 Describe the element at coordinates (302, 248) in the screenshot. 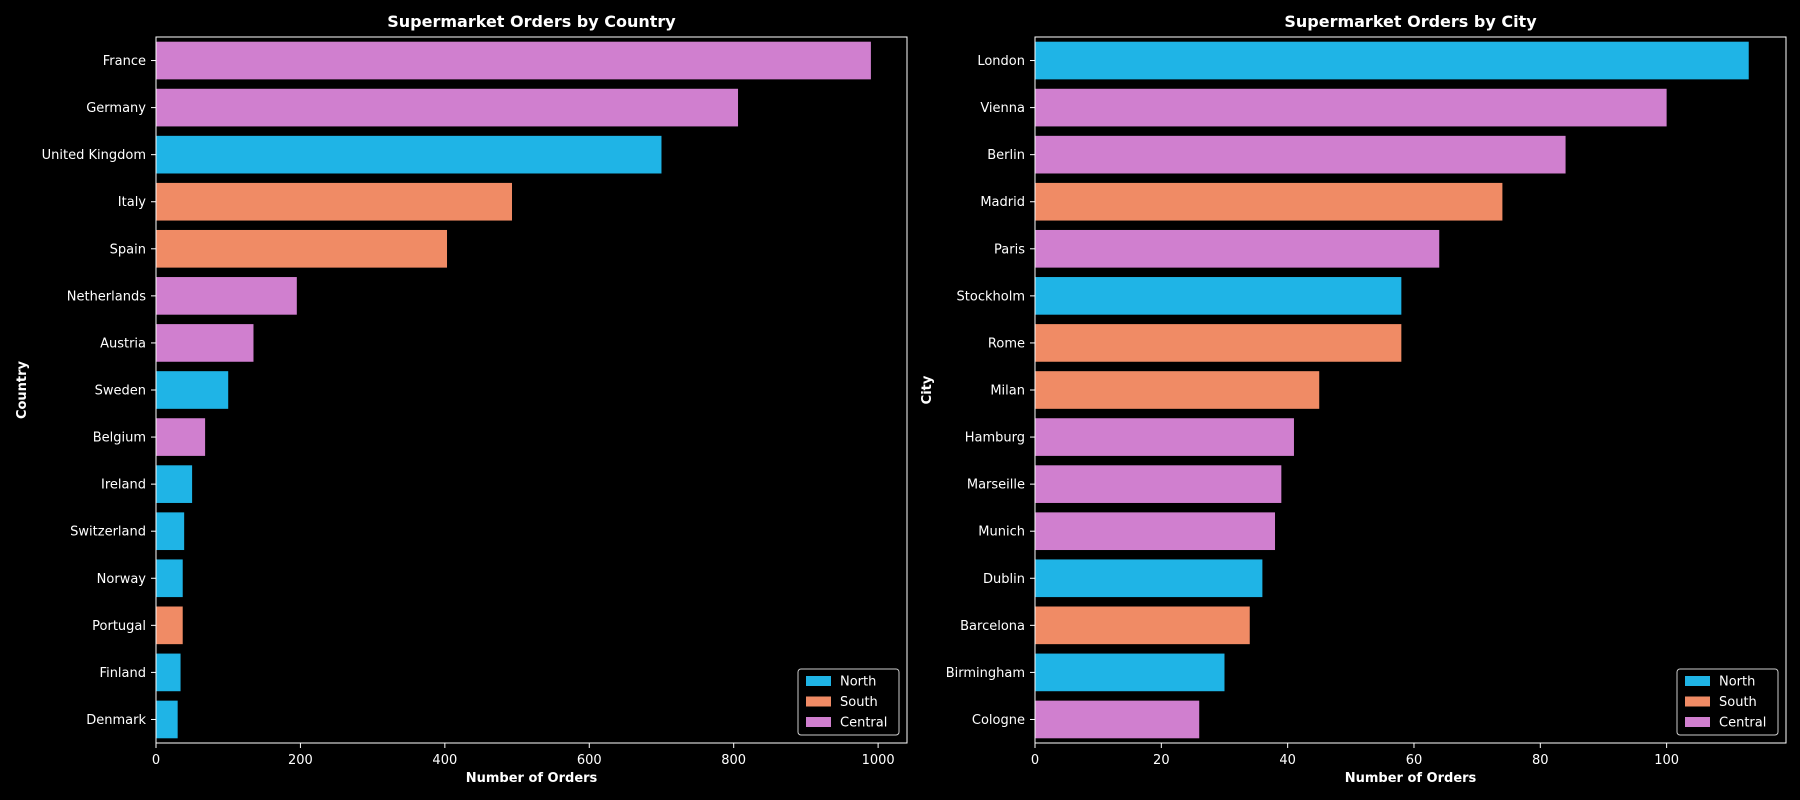

I see `bar-spain` at that location.